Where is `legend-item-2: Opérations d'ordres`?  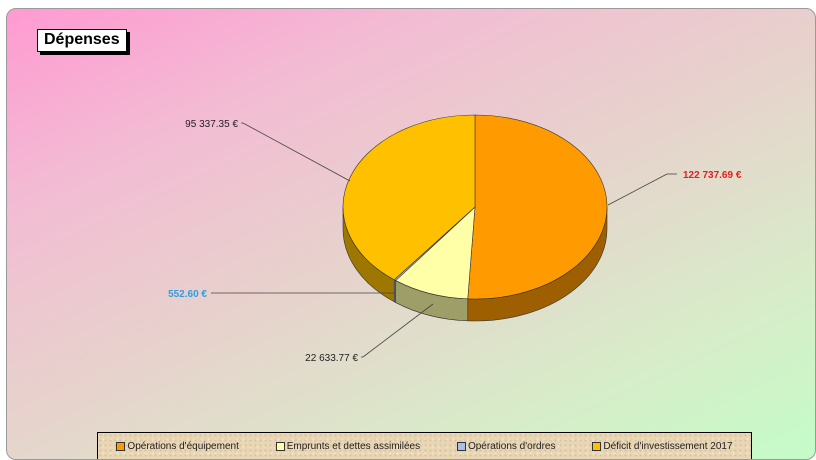 legend-item-2: Opérations d'ordres is located at coordinates (506, 446).